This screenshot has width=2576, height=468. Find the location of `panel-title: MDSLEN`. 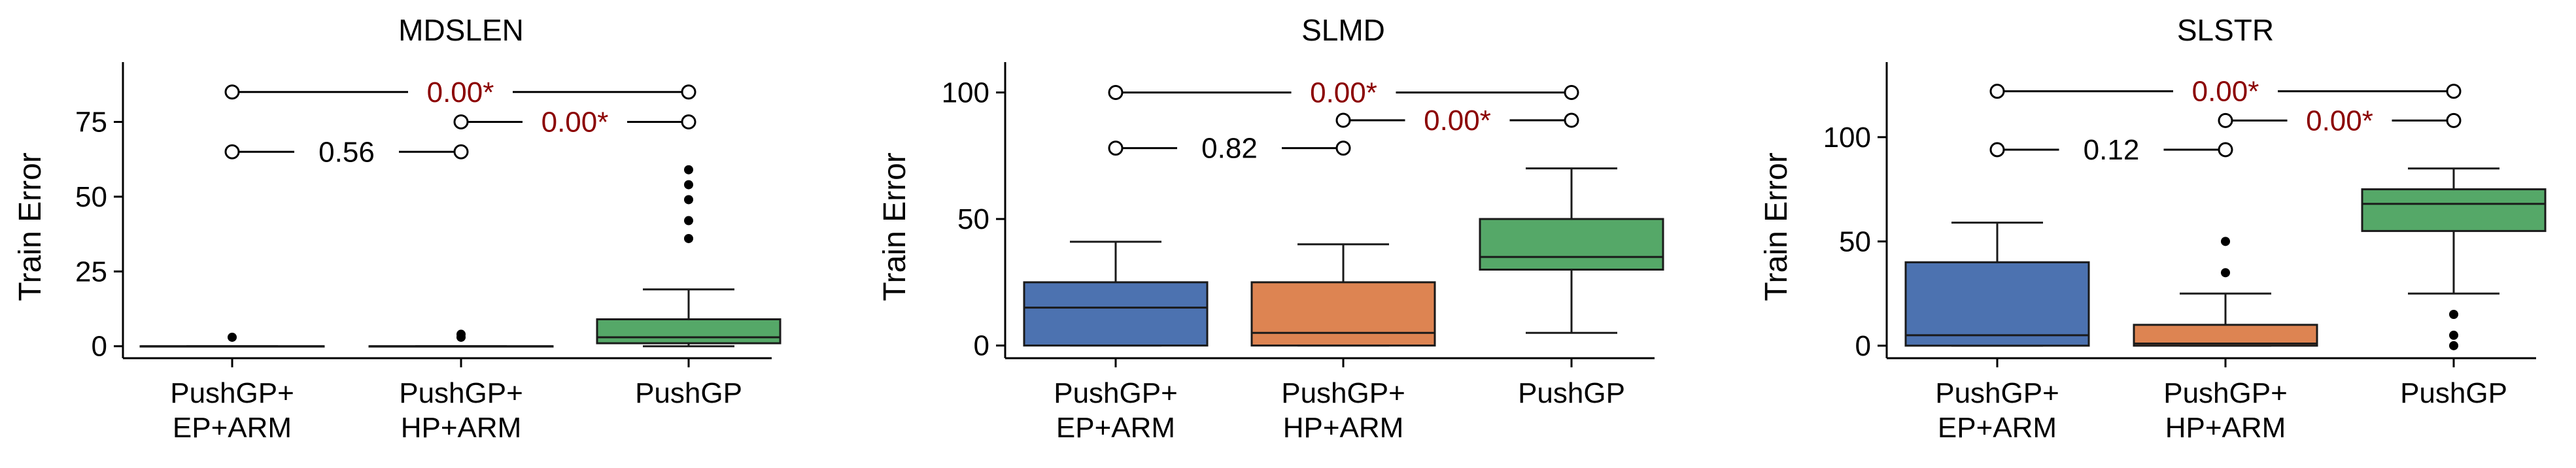

panel-title: MDSLEN is located at coordinates (461, 30).